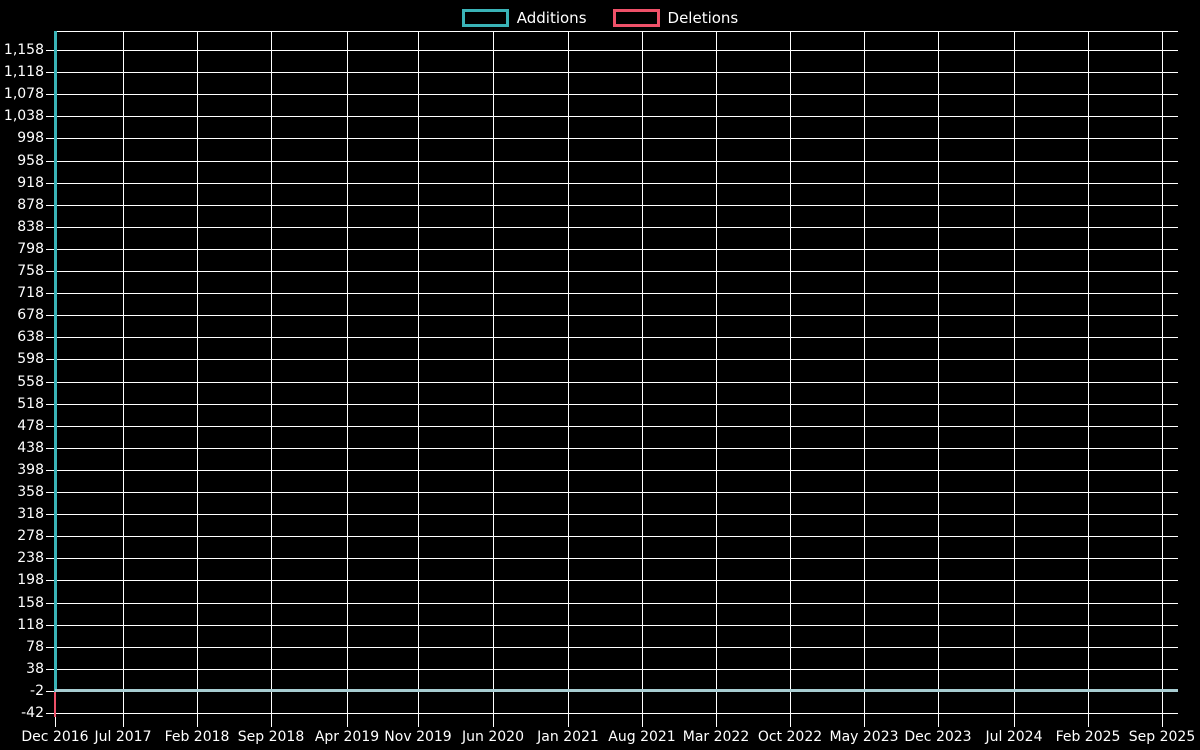 The height and width of the screenshot is (750, 1200). What do you see at coordinates (616, 31) in the screenshot?
I see `plot-top-border` at bounding box center [616, 31].